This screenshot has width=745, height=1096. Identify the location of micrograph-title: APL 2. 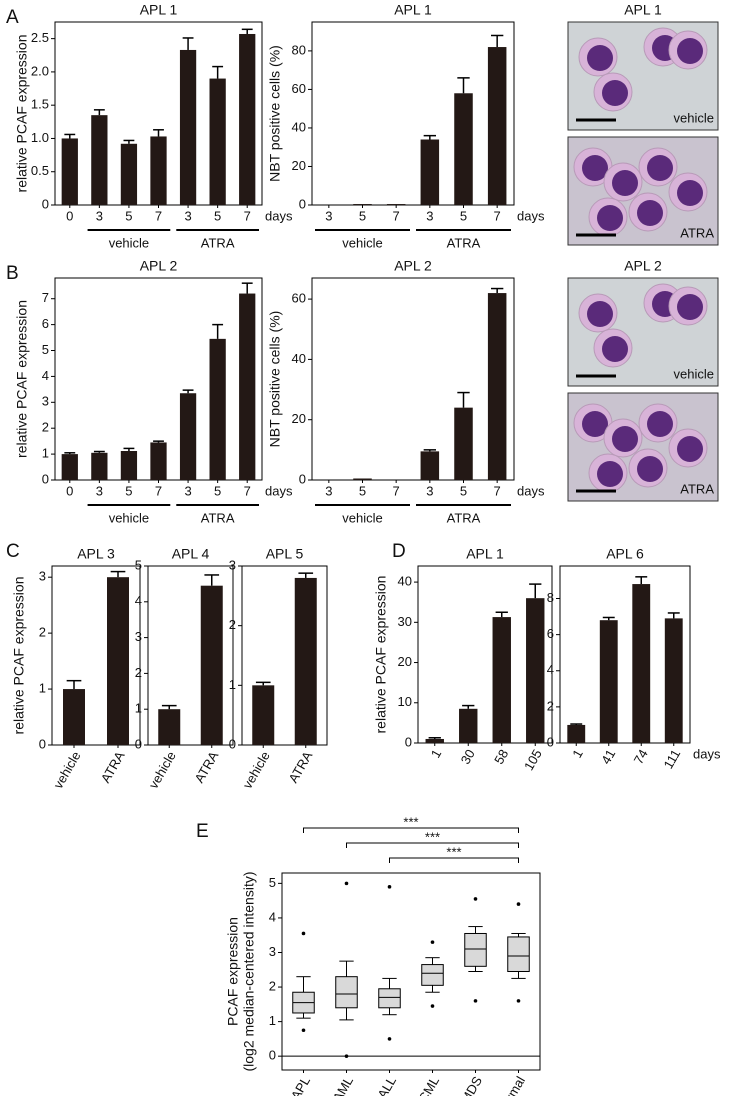
(643, 266).